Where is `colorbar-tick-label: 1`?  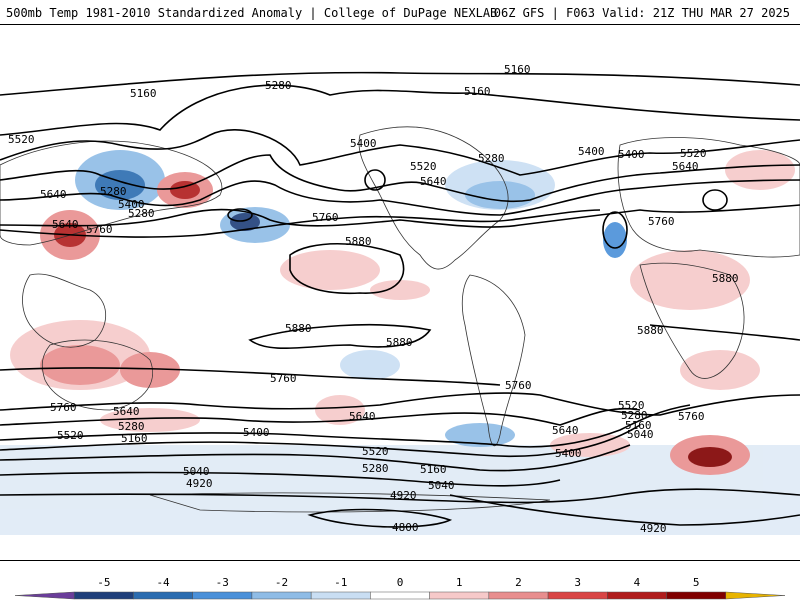 colorbar-tick-label: 1 is located at coordinates (459, 582).